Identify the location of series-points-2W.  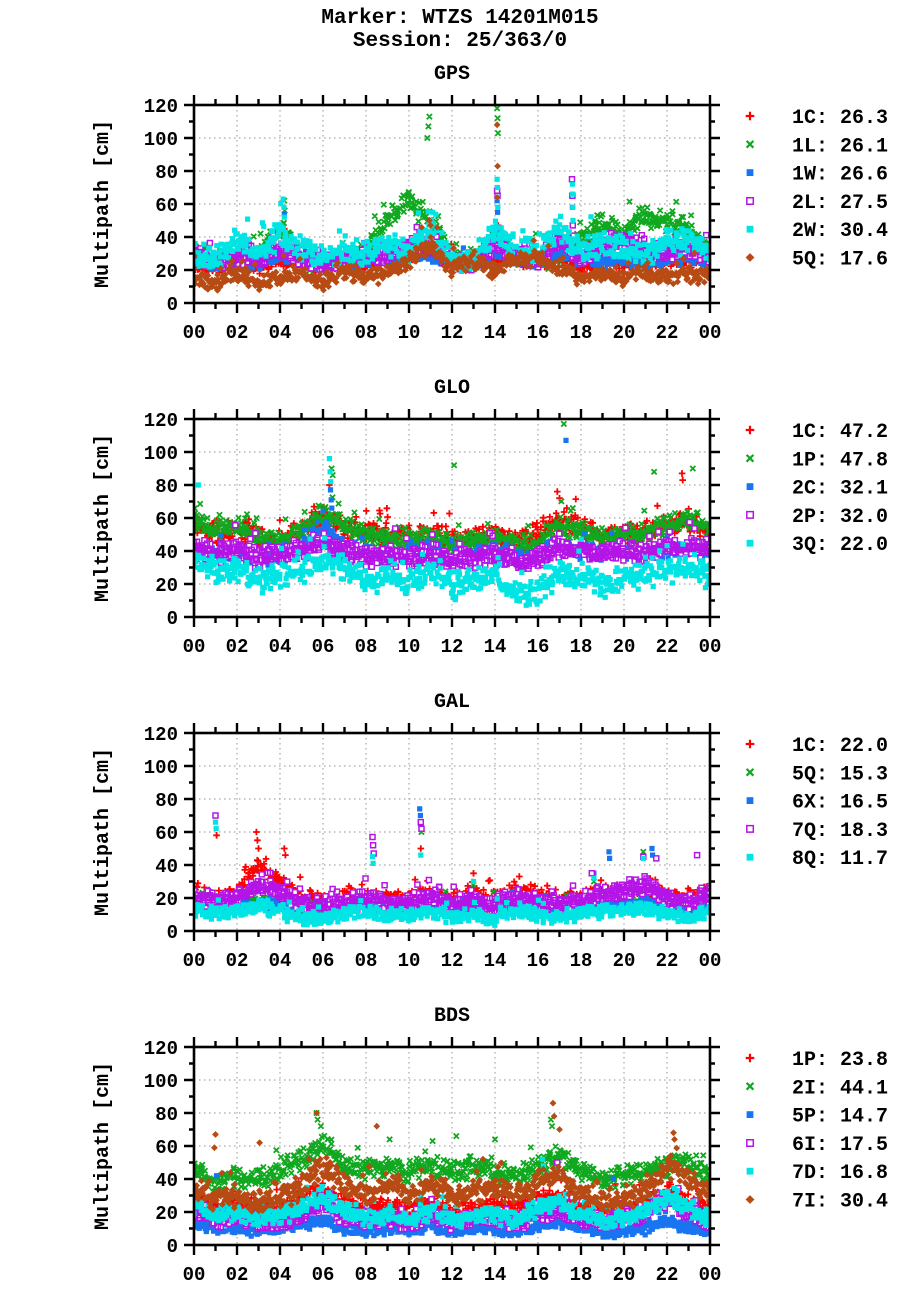
(452, 225).